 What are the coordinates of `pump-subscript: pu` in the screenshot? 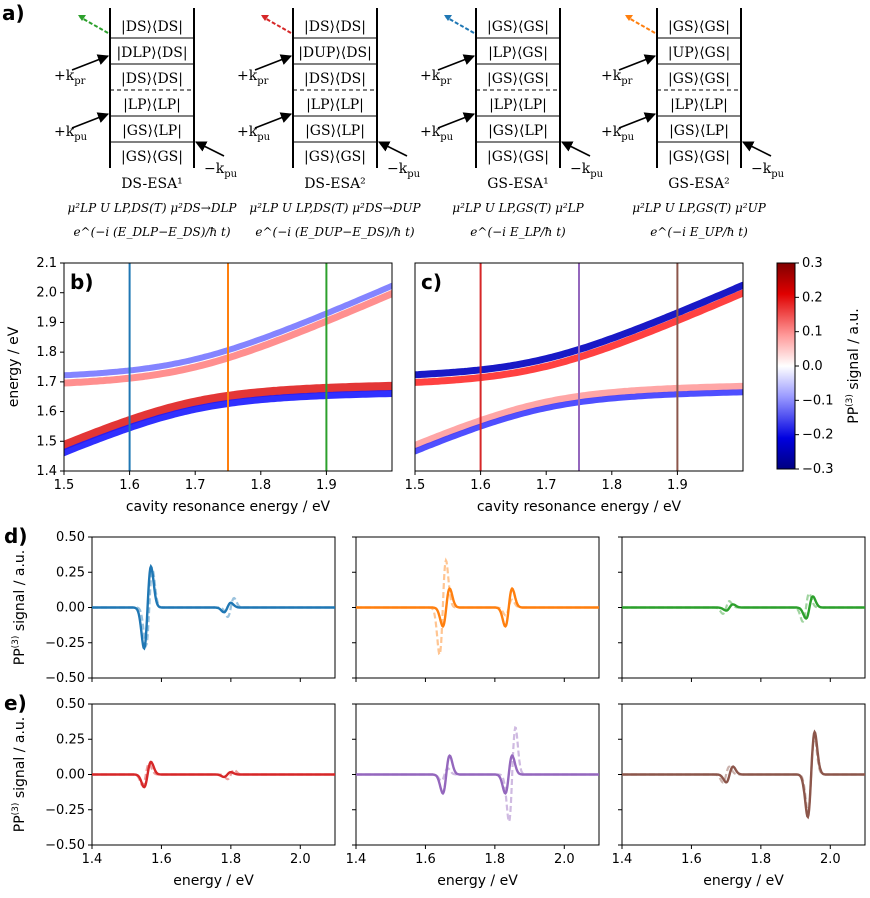 It's located at (446, 137).